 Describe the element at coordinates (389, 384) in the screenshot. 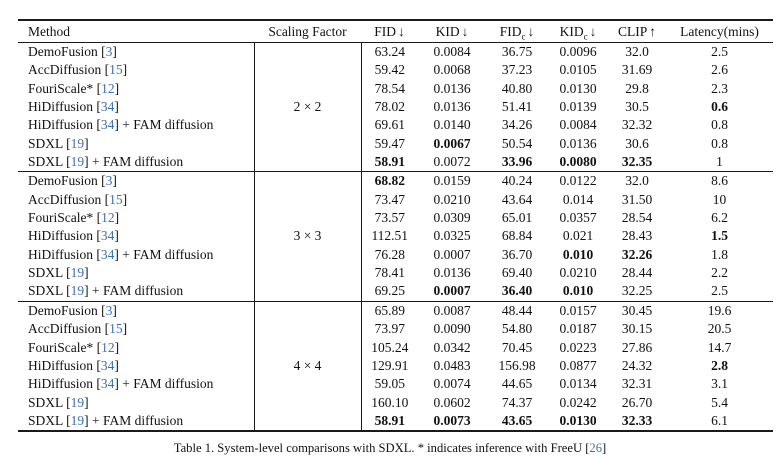

I see `metric-value-cell: 59.05` at that location.